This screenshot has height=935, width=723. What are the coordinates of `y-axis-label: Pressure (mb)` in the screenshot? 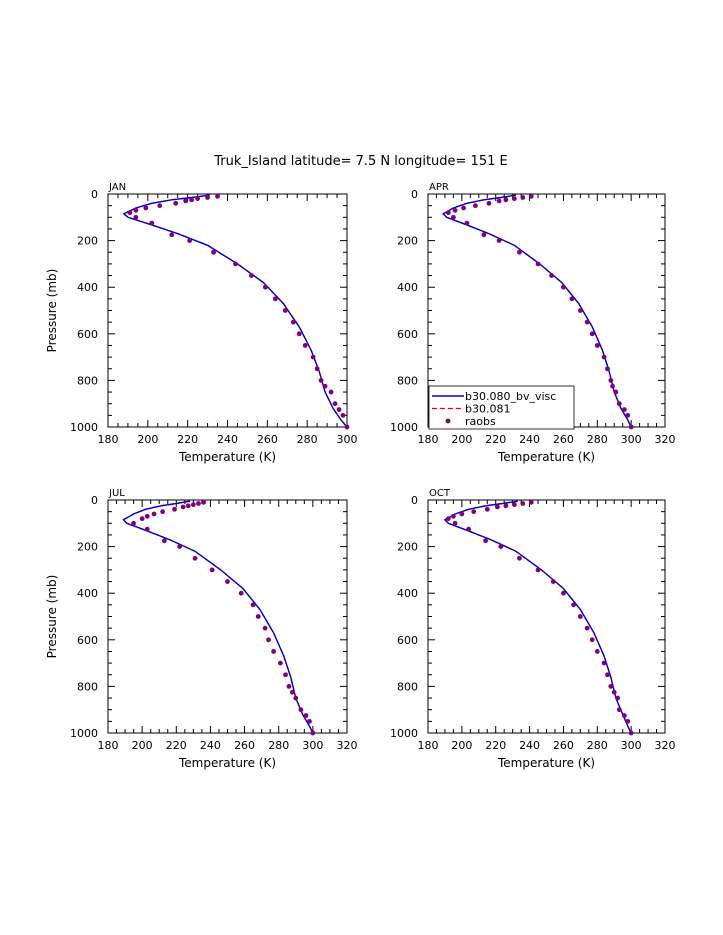 It's located at (52, 311).